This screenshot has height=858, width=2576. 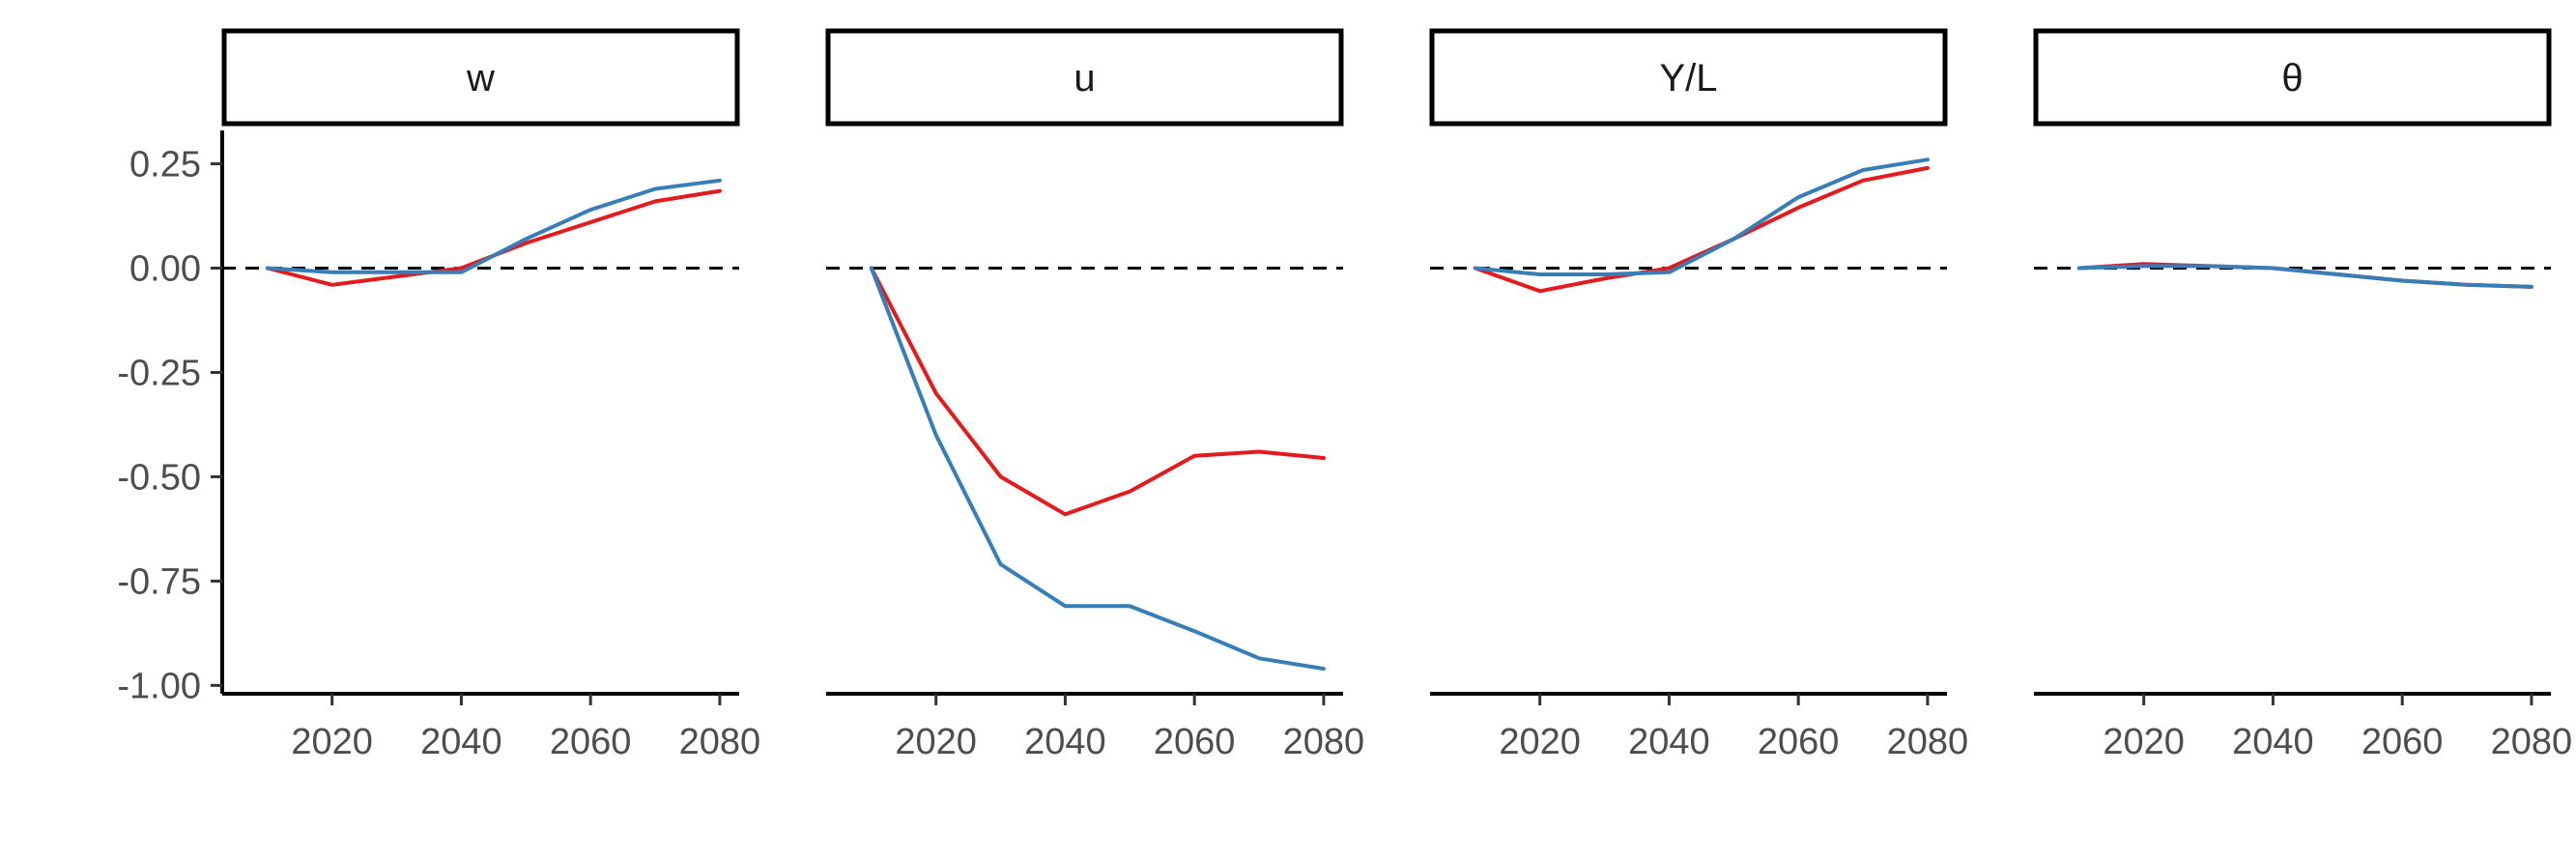 What do you see at coordinates (165, 269) in the screenshot?
I see `y-tick-label: 0.00` at bounding box center [165, 269].